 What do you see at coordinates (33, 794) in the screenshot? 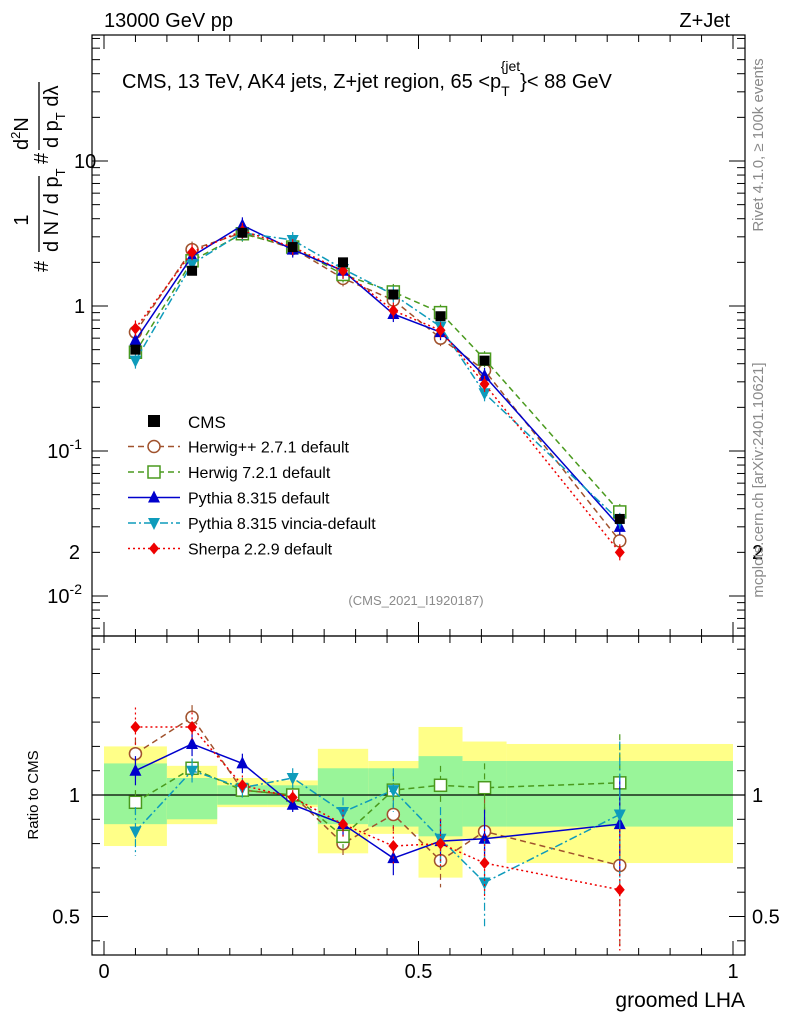
I see `ratio-y-label: Ratio to CMS` at bounding box center [33, 794].